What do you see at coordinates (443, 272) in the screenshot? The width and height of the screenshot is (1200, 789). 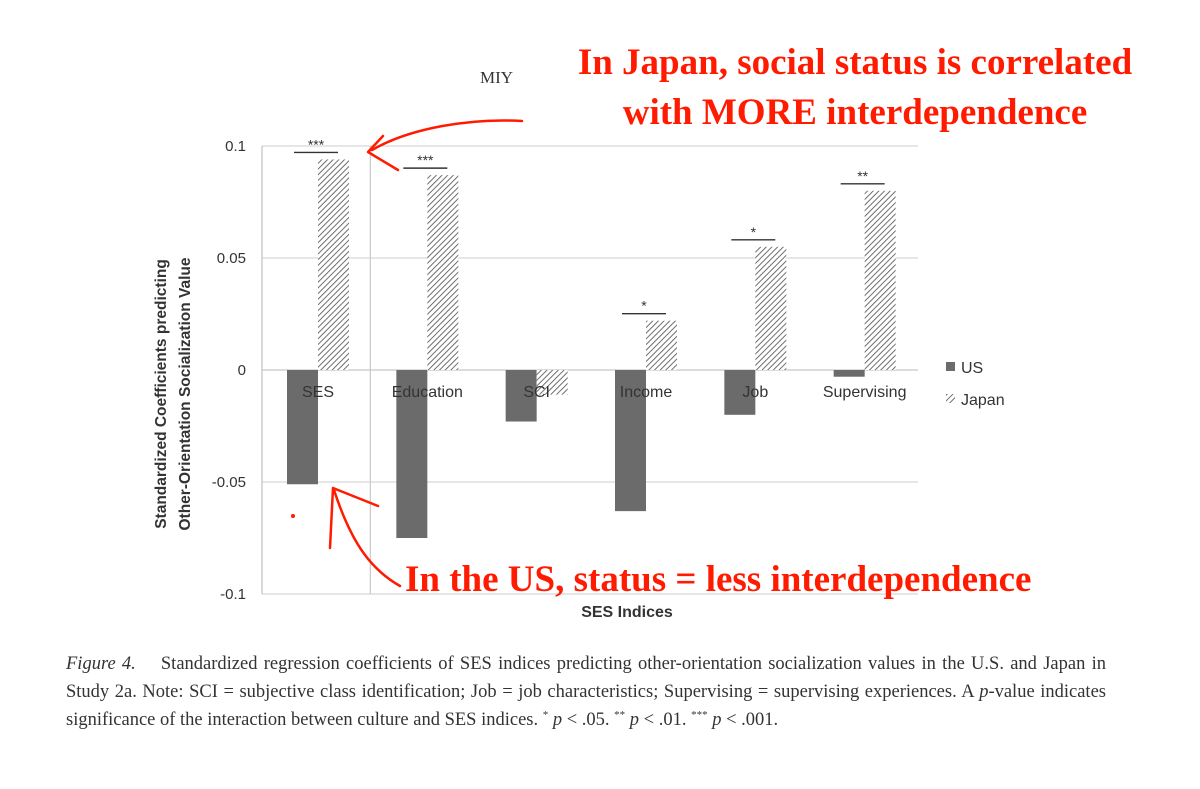 I see `bar-japan-education` at bounding box center [443, 272].